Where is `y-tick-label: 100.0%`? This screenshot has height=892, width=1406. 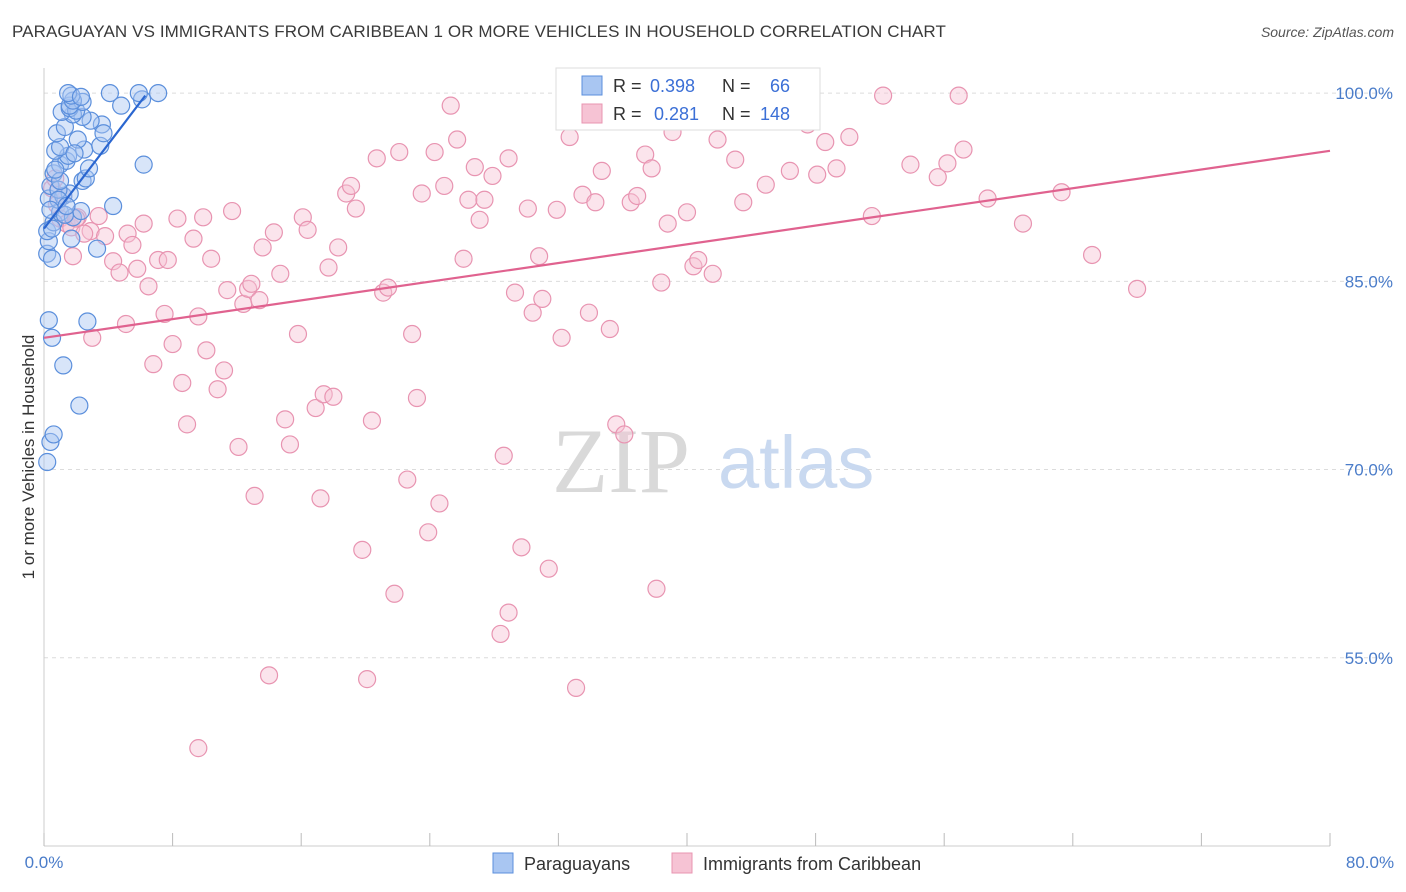 y-tick-label: 100.0% is located at coordinates (1364, 93).